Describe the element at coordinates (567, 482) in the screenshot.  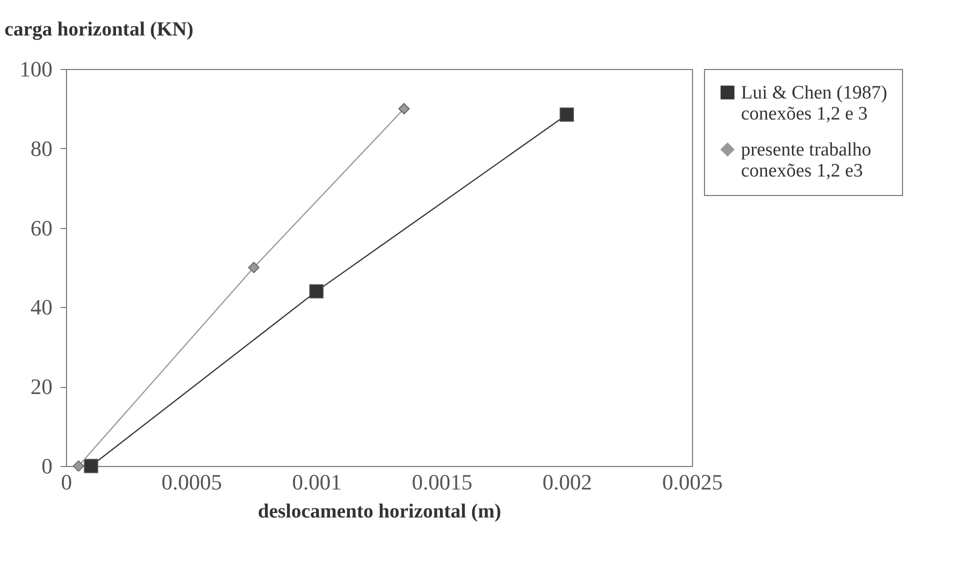
I see `x-tick-label: 0.002` at that location.